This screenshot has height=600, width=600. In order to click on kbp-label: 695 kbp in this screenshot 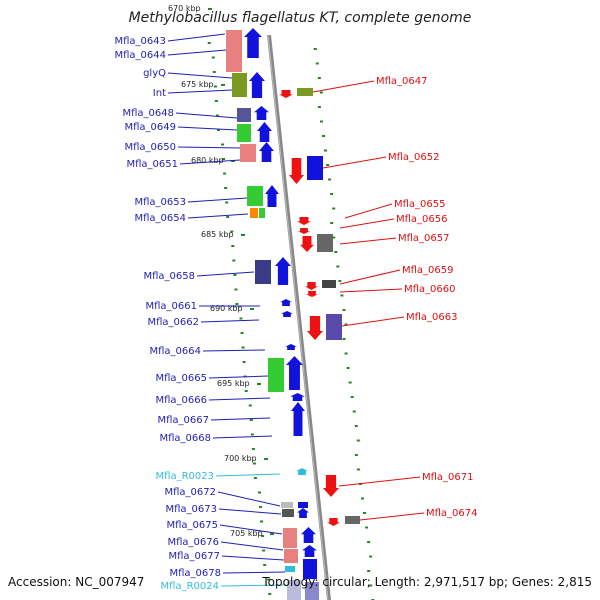, I will do `click(233, 383)`.